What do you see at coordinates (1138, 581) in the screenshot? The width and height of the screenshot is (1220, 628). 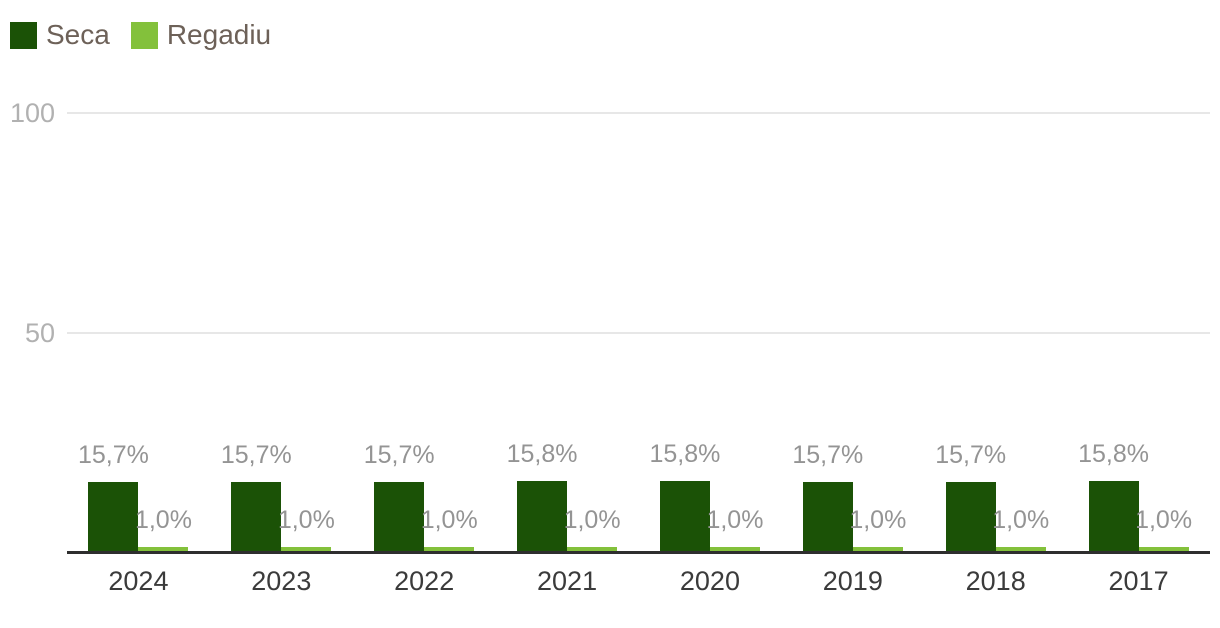 I see `x-axis-label-2017: 2017` at bounding box center [1138, 581].